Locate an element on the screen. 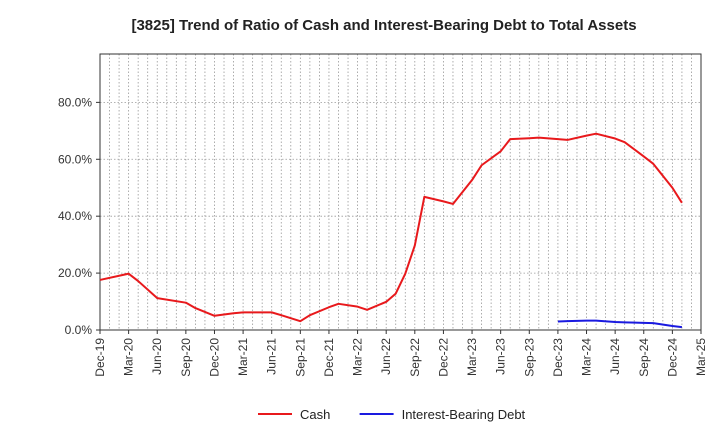 This screenshot has width=720, height=440. x-tick-label: Mar-22 is located at coordinates (358, 357).